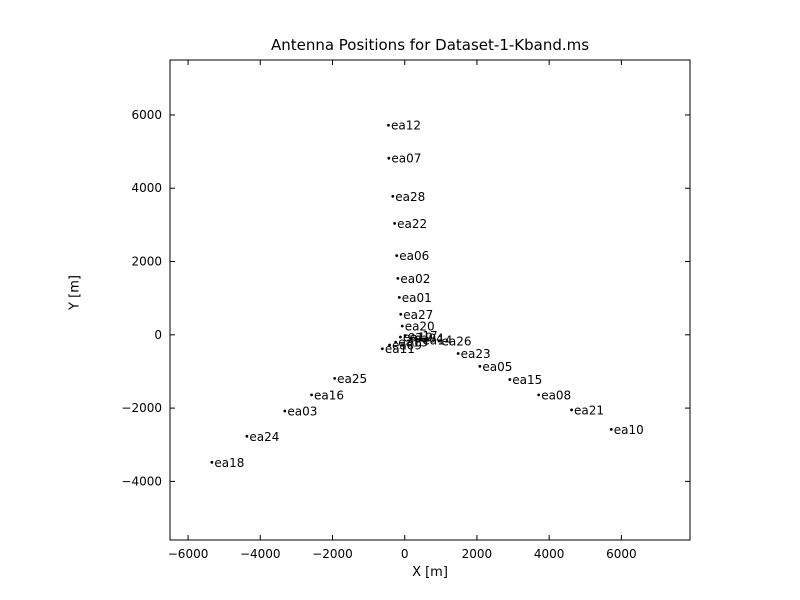 The image size is (800, 600). I want to click on antenna-label: ea24, so click(264, 437).